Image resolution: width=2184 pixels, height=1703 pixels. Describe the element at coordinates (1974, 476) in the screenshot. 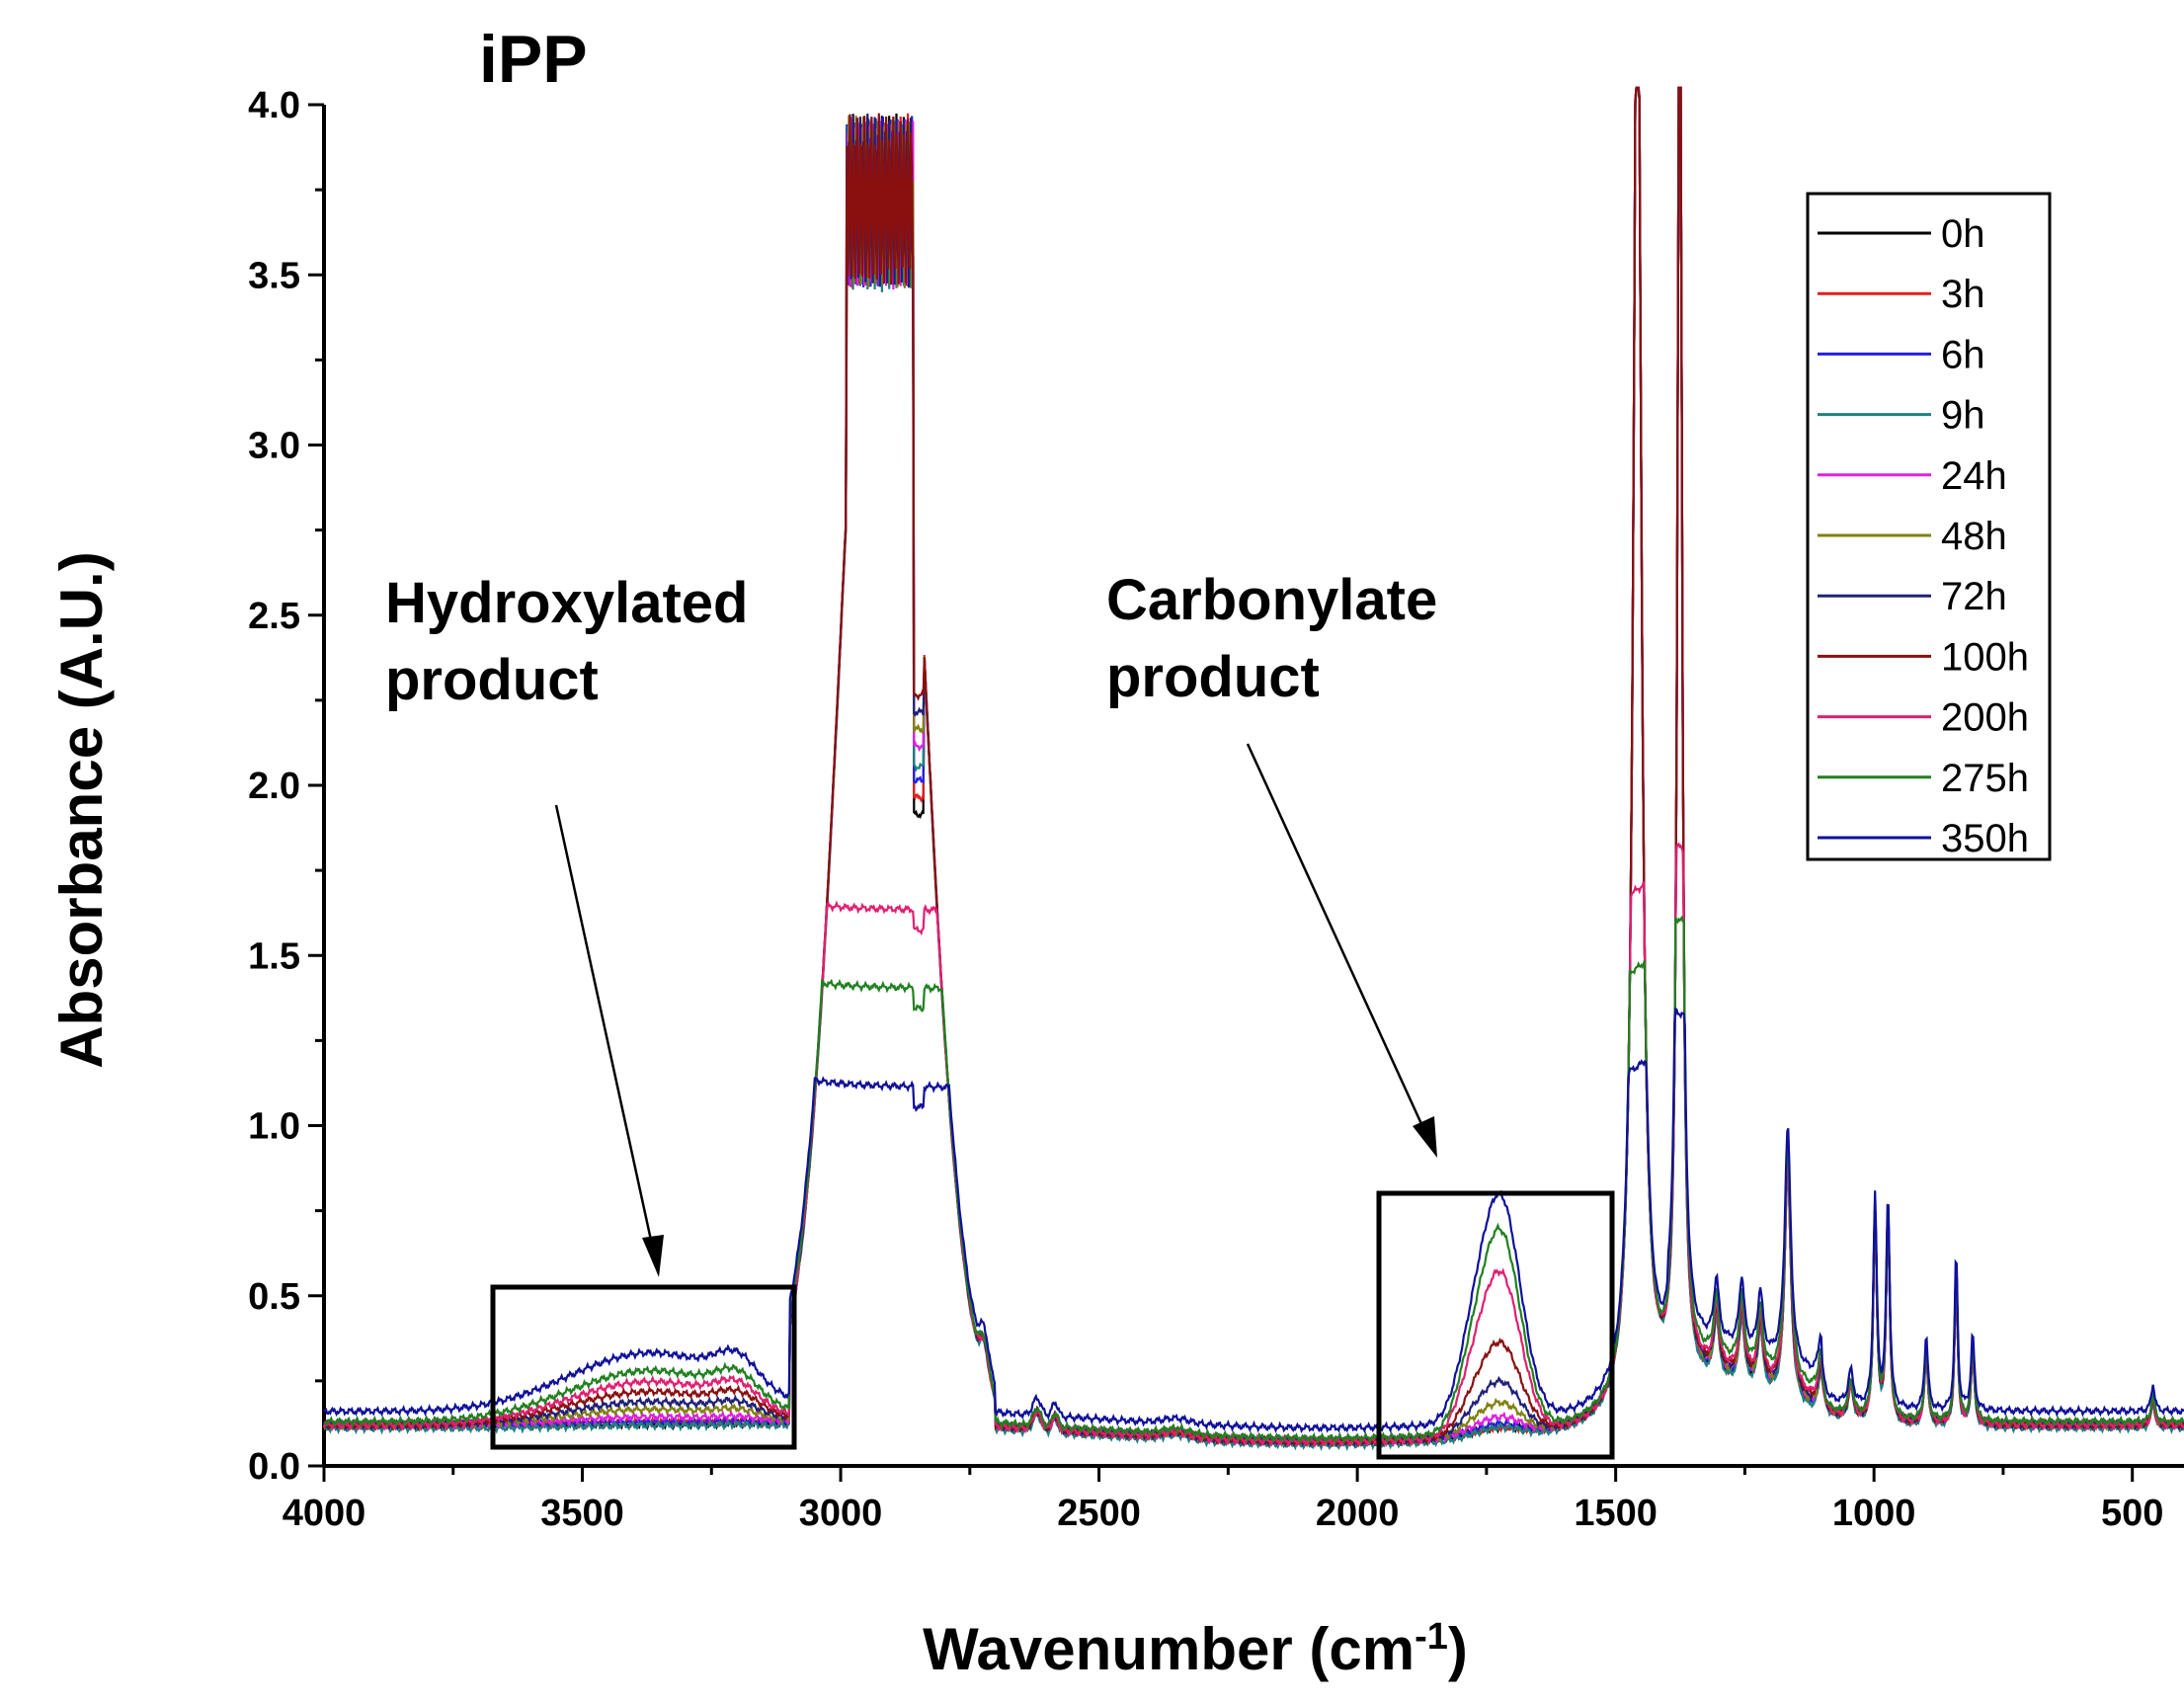

I see `legend-label-24h: 24h` at that location.